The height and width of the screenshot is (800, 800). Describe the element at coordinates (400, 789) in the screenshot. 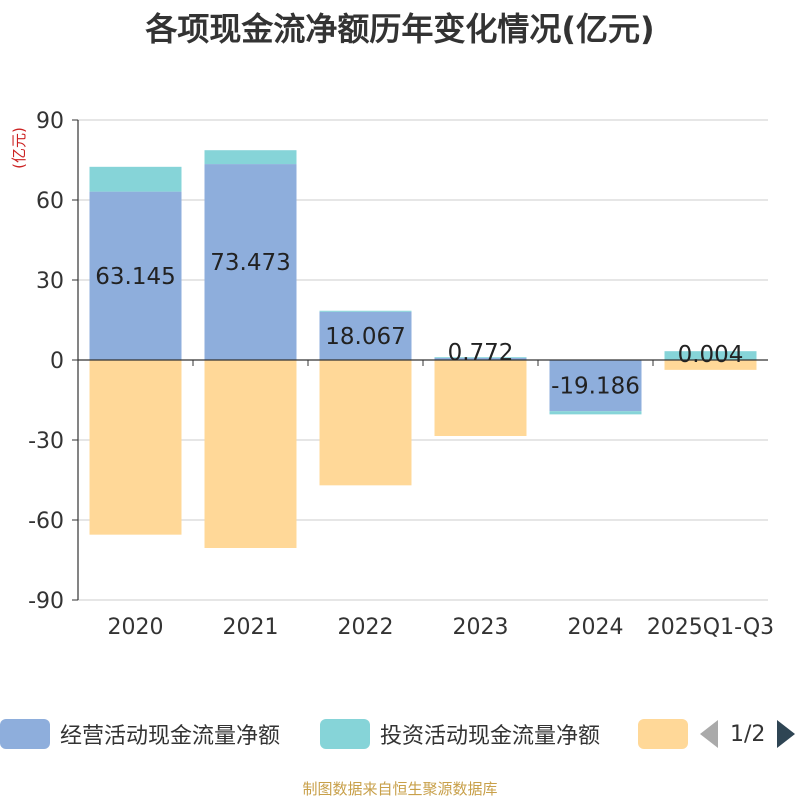

I see `source-note: 制图数据来自恒生聚源数据库` at that location.